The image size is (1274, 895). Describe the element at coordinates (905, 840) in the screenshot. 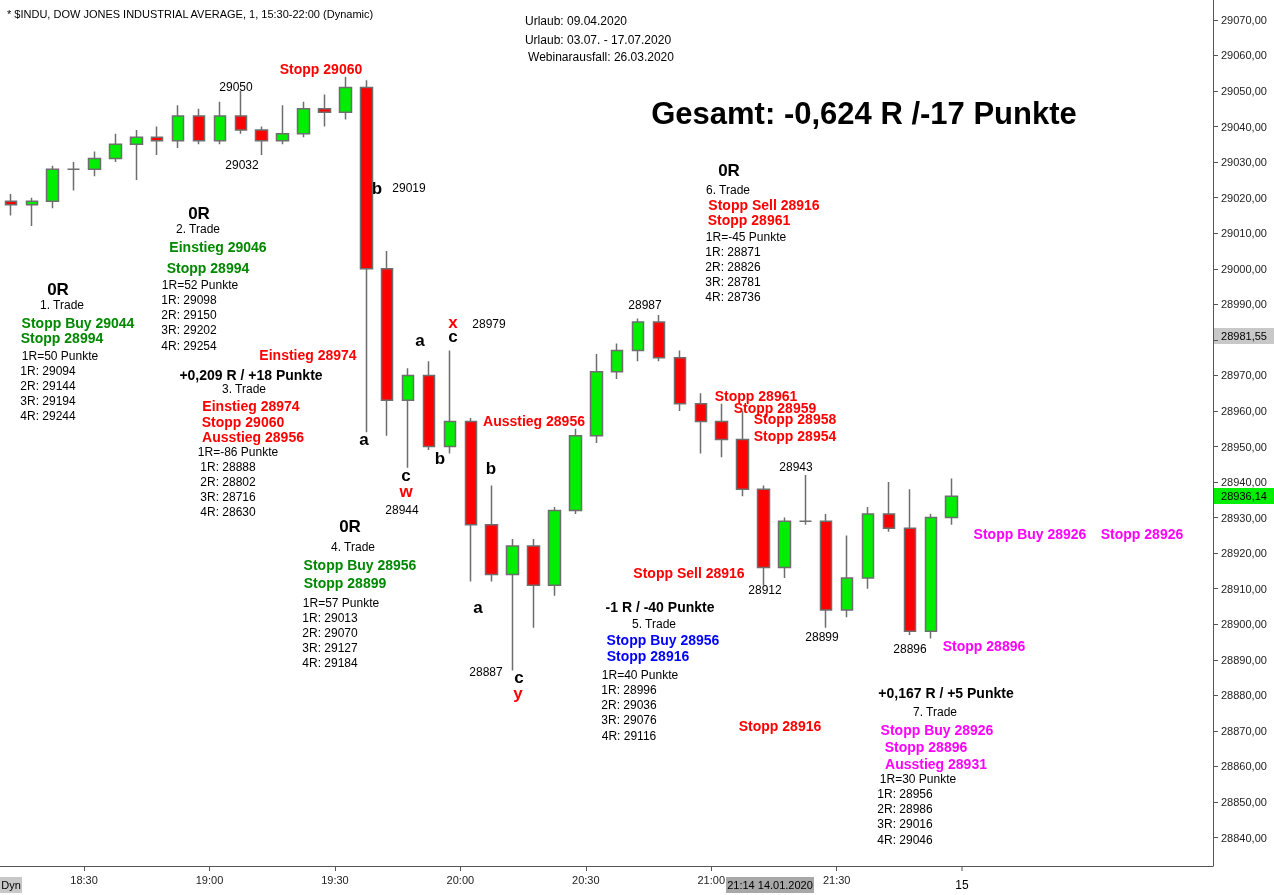

I see `annotation: 4R: 29046` at that location.